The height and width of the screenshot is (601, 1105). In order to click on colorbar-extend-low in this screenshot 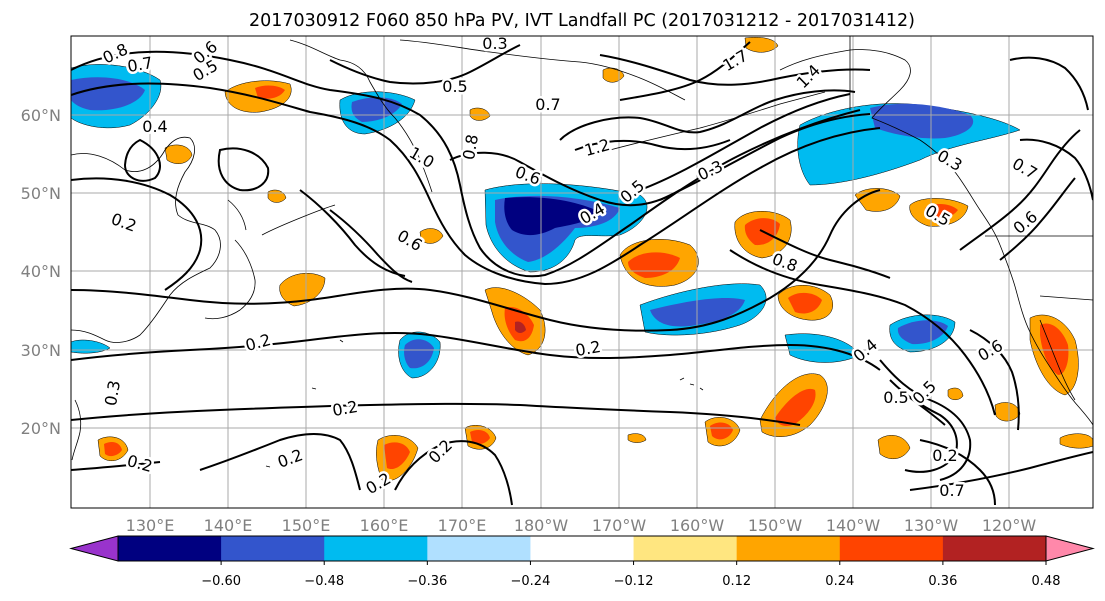, I will do `click(94, 548)`.